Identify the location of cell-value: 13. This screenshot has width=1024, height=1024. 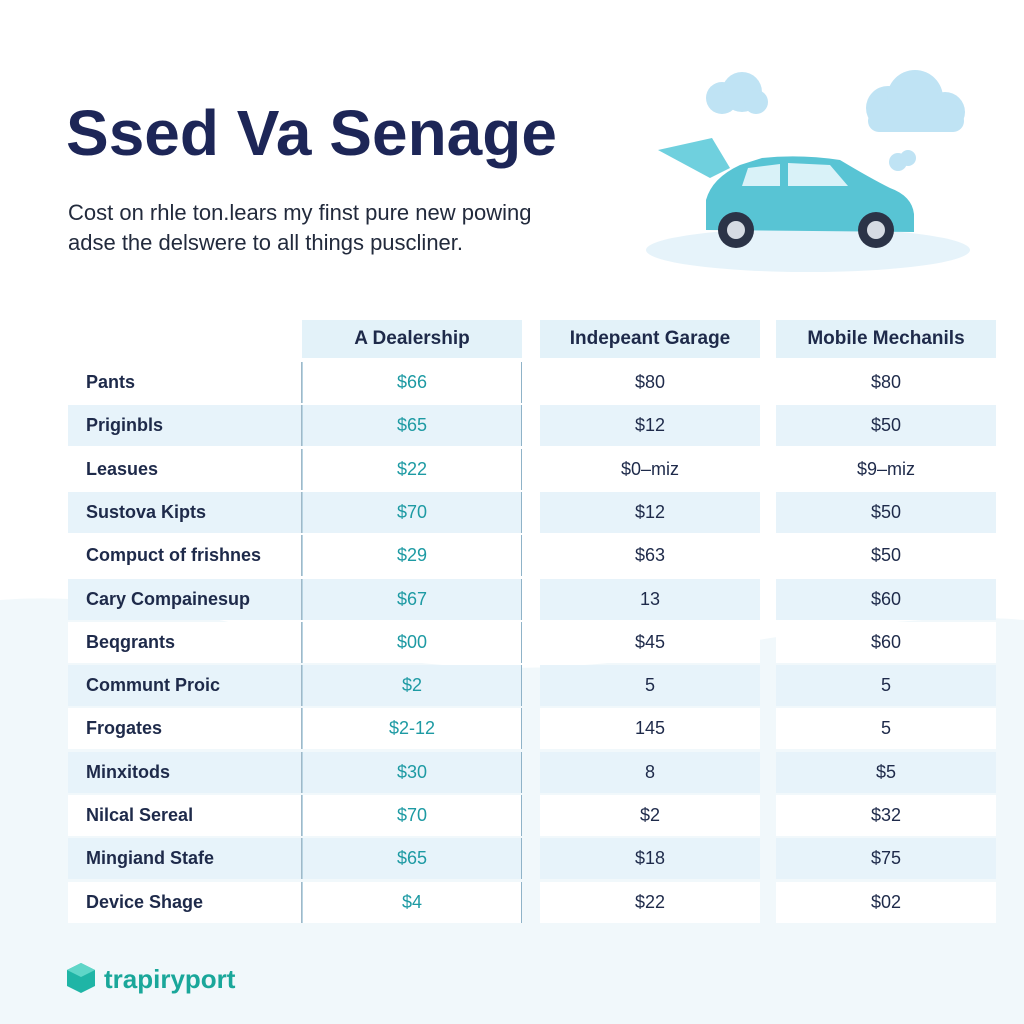
(650, 599).